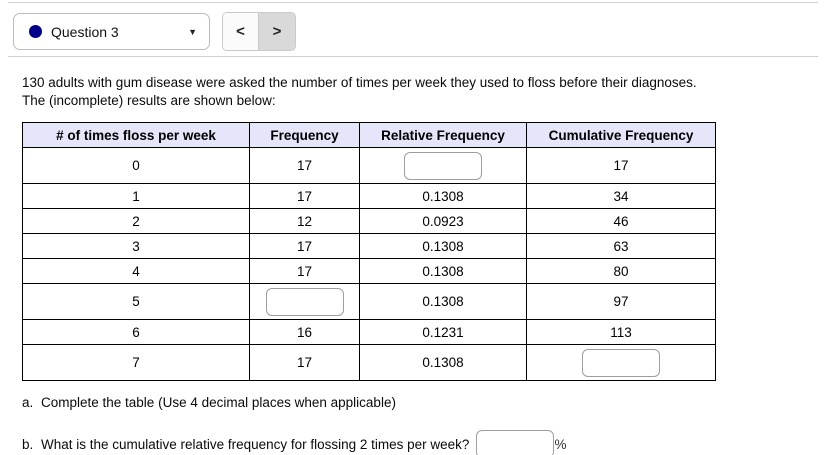  What do you see at coordinates (515, 442) in the screenshot?
I see `question-b-input` at bounding box center [515, 442].